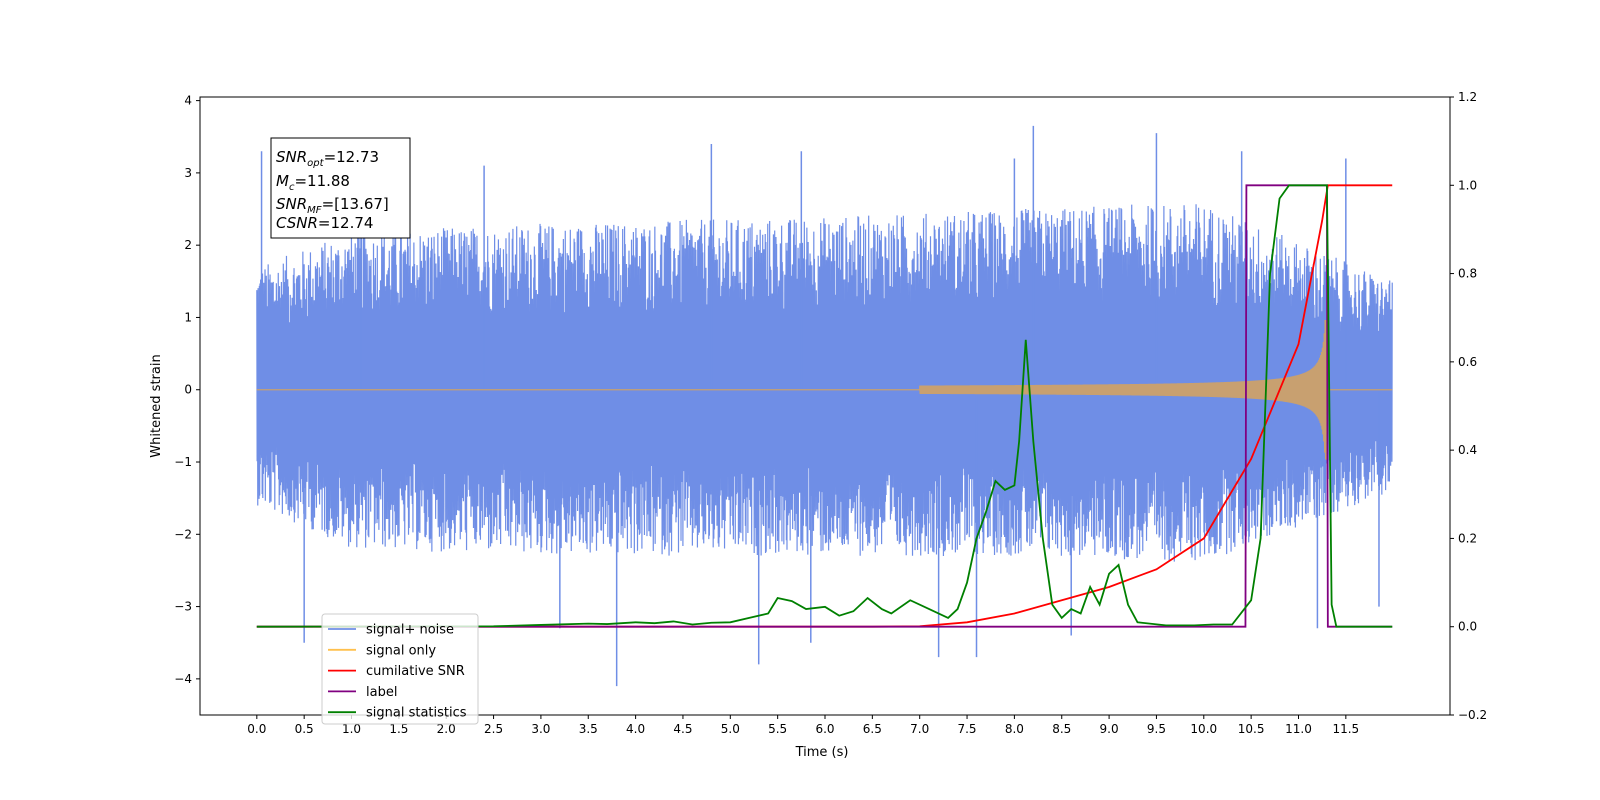 Image resolution: width=1600 pixels, height=800 pixels. I want to click on y-tick-label-left: 3, so click(188, 173).